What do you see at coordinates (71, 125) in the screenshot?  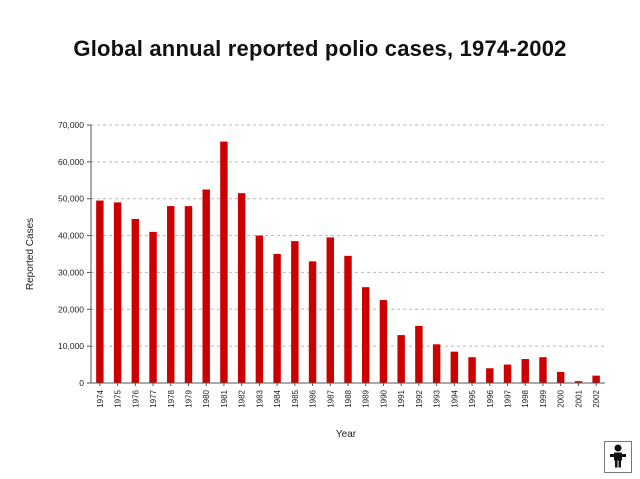 I see `y-tick-label: 70,000` at bounding box center [71, 125].